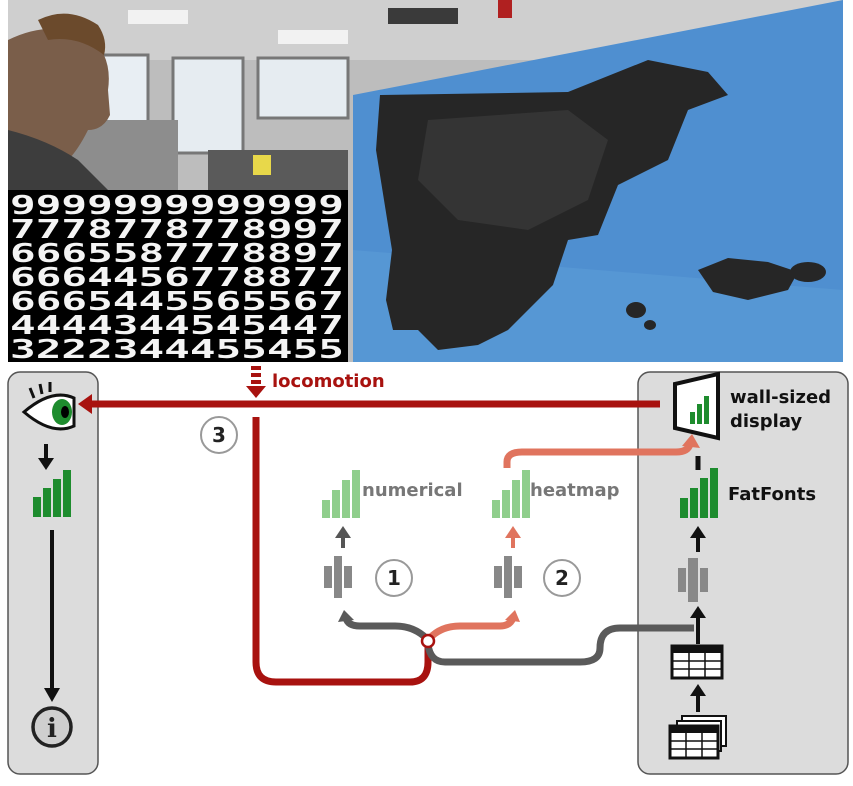 This screenshot has width=853, height=786. What do you see at coordinates (412, 490) in the screenshot?
I see `numerical-label: numerical` at bounding box center [412, 490].